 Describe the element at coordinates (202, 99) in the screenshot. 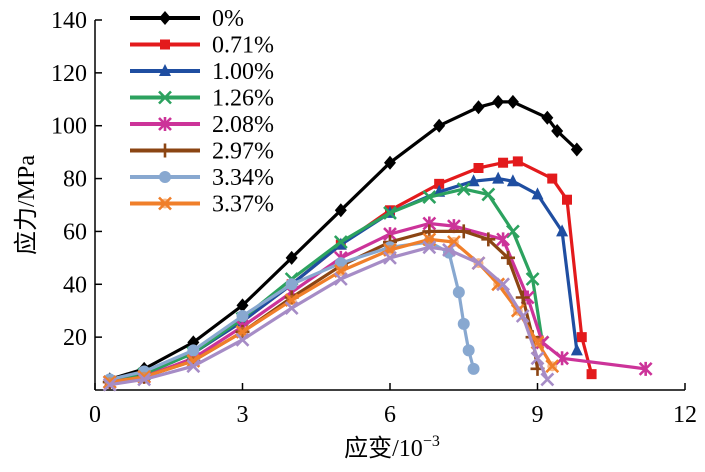

I see `legend-item: 1.26%` at that location.